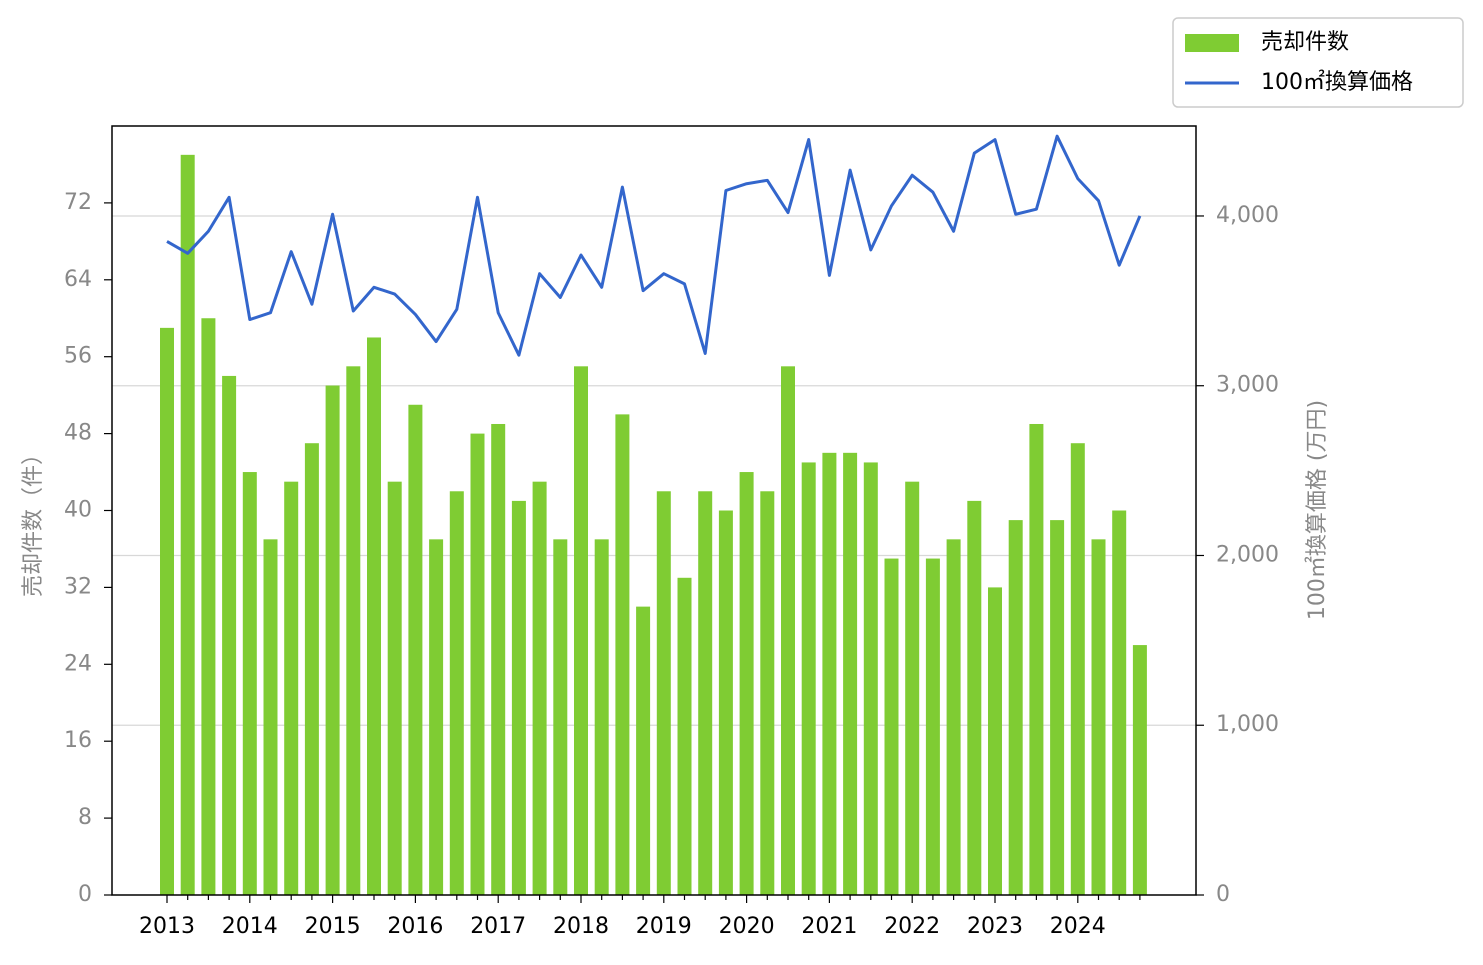 The height and width of the screenshot is (965, 1483). Describe the element at coordinates (581, 926) in the screenshot. I see `x-tick-label: 2018` at that location.